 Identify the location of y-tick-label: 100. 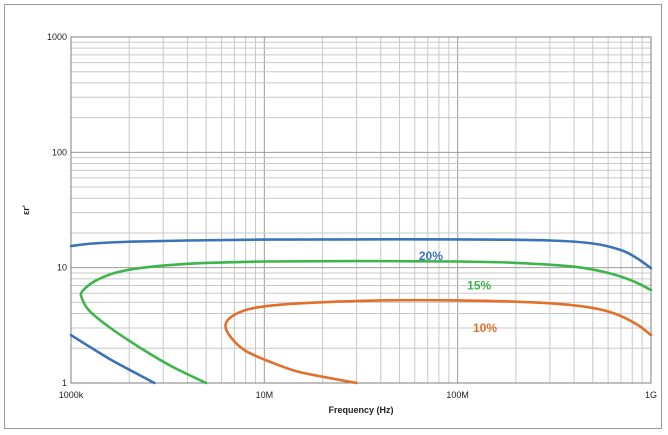
(59, 152).